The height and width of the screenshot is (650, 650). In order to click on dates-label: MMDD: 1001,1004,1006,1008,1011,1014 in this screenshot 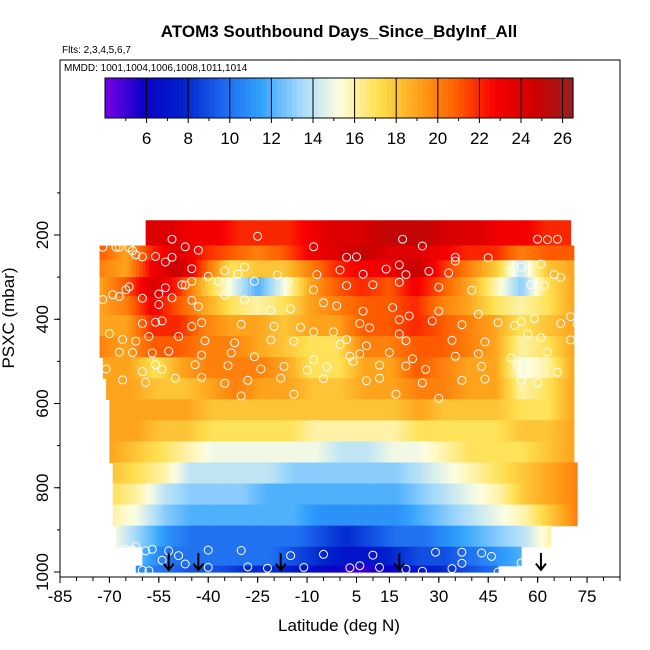, I will do `click(156, 68)`.